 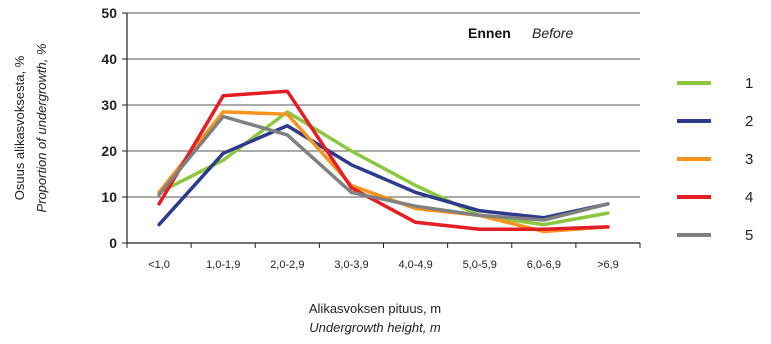 I want to click on x-tick-label-7: >6,9, so click(x=608, y=265).